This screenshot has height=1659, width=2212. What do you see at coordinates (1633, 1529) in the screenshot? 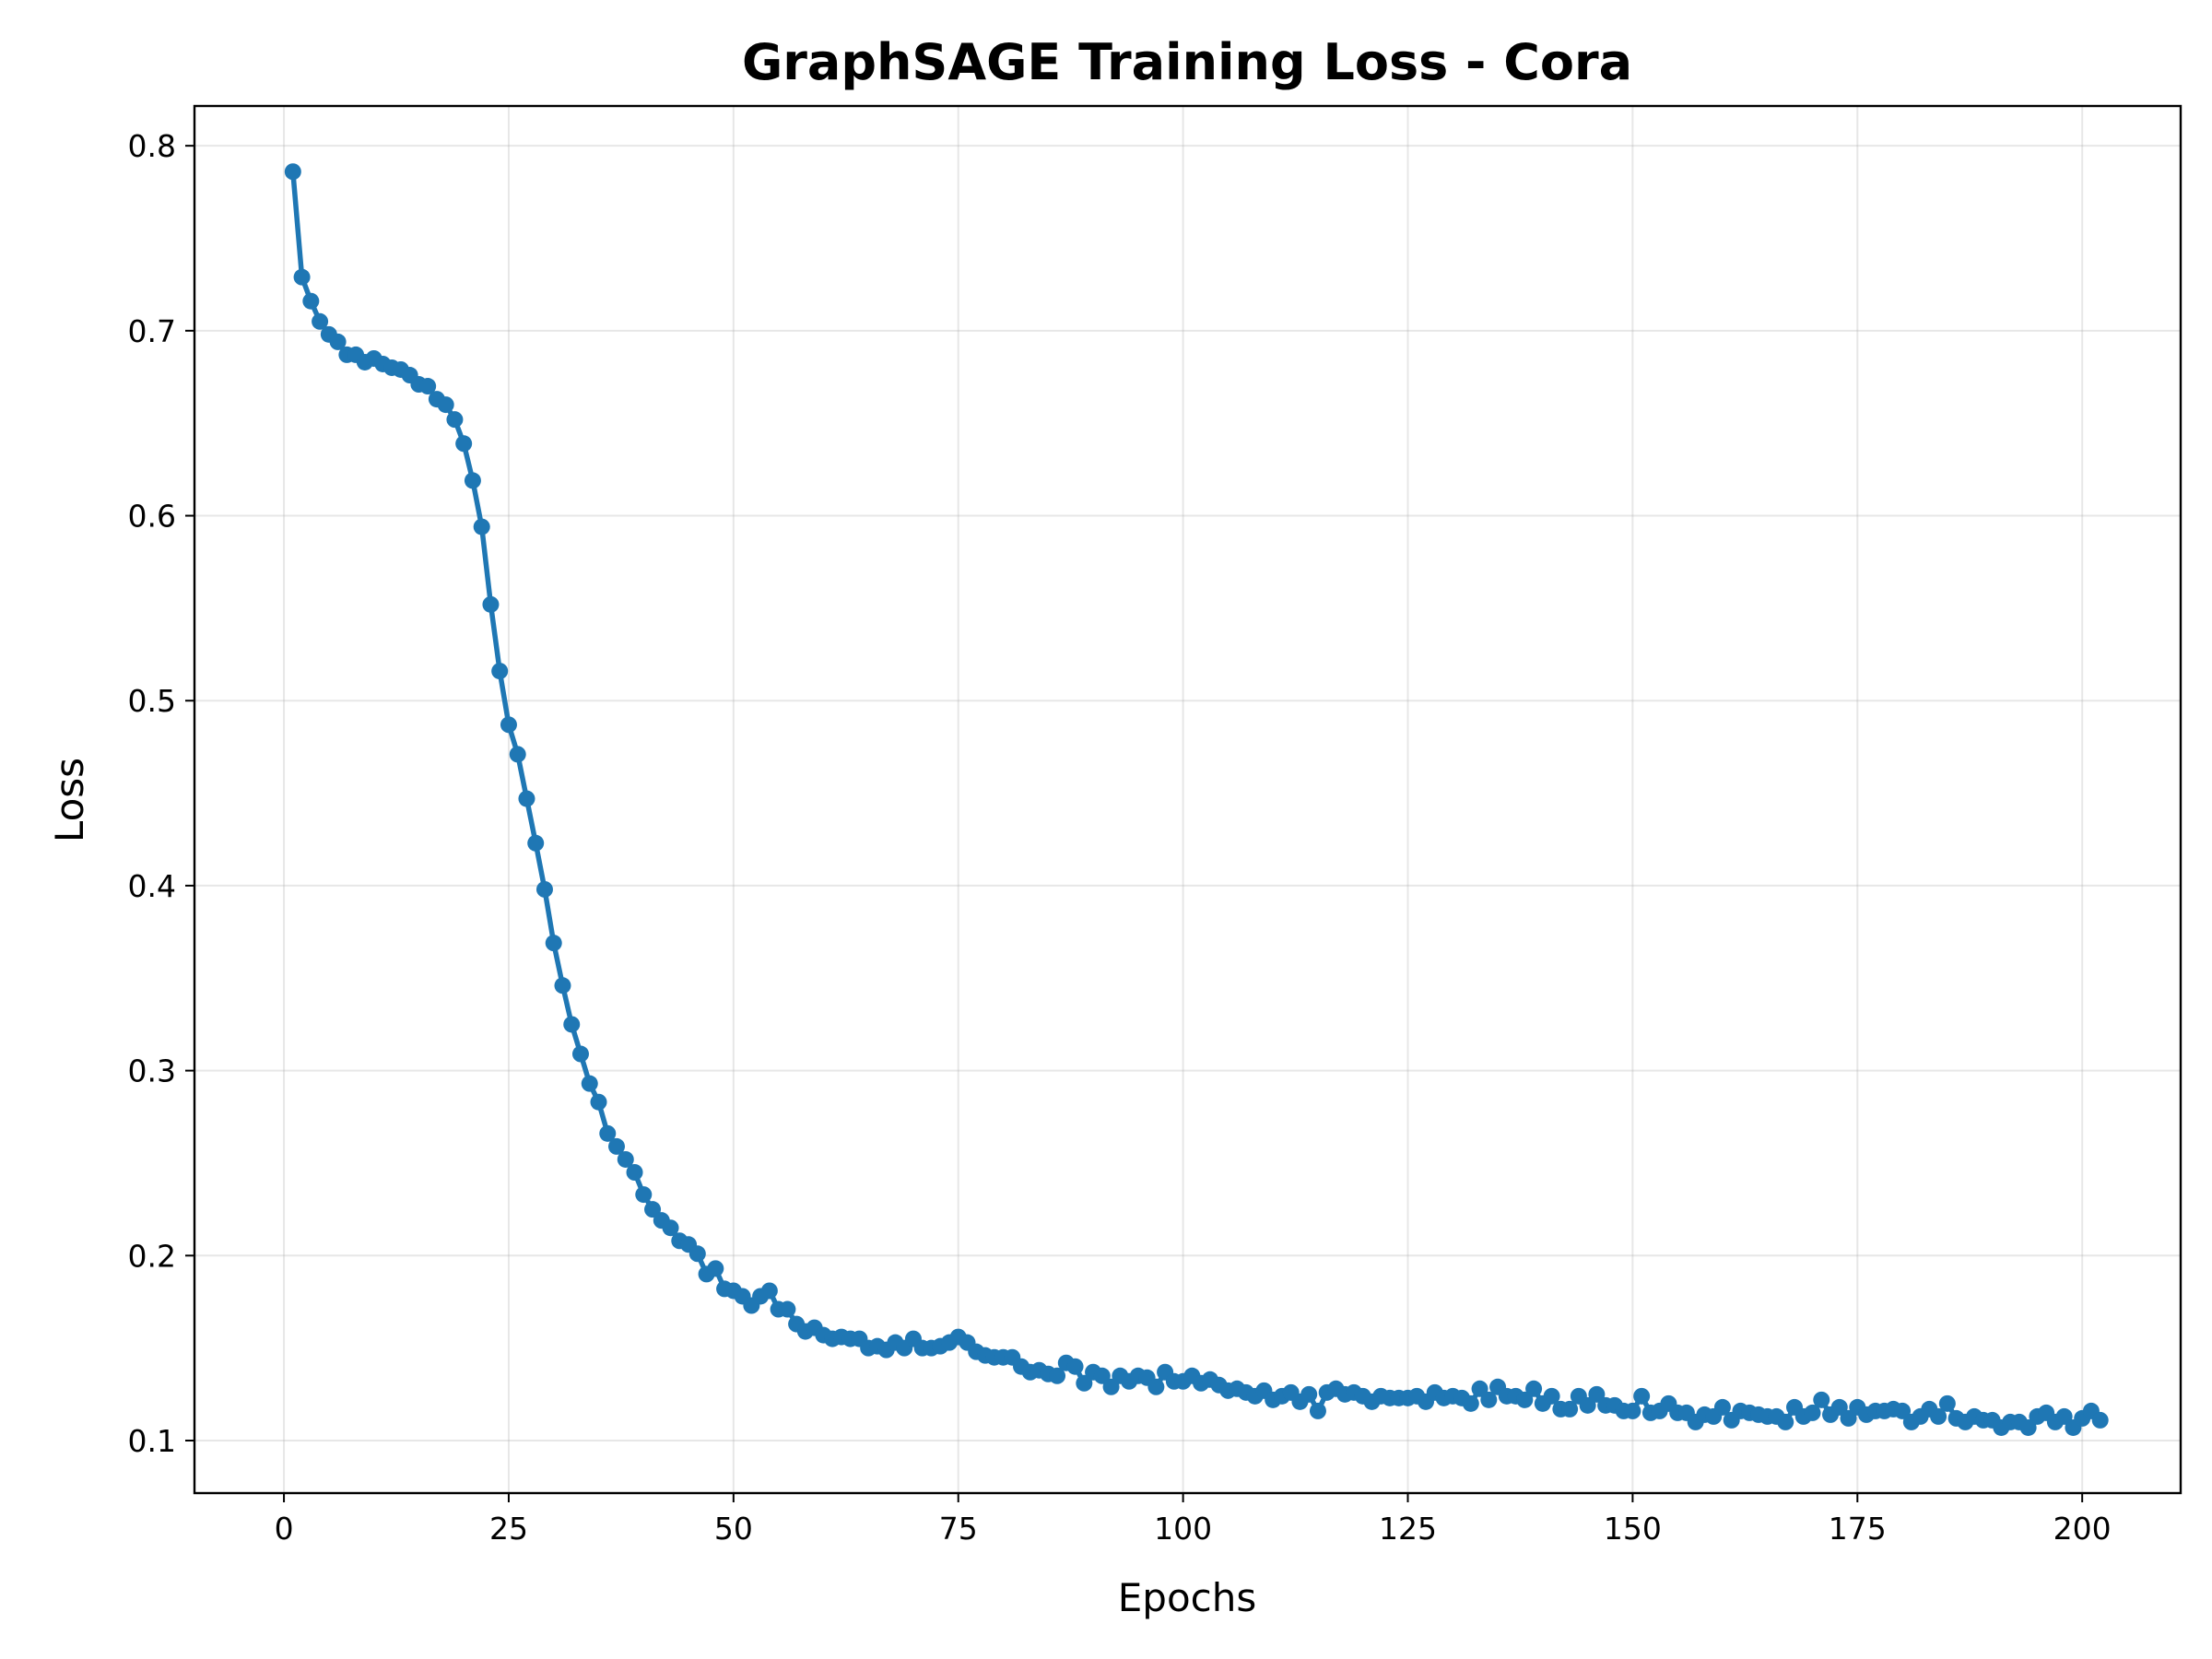
I see `x-tick-label: 150` at bounding box center [1633, 1529].